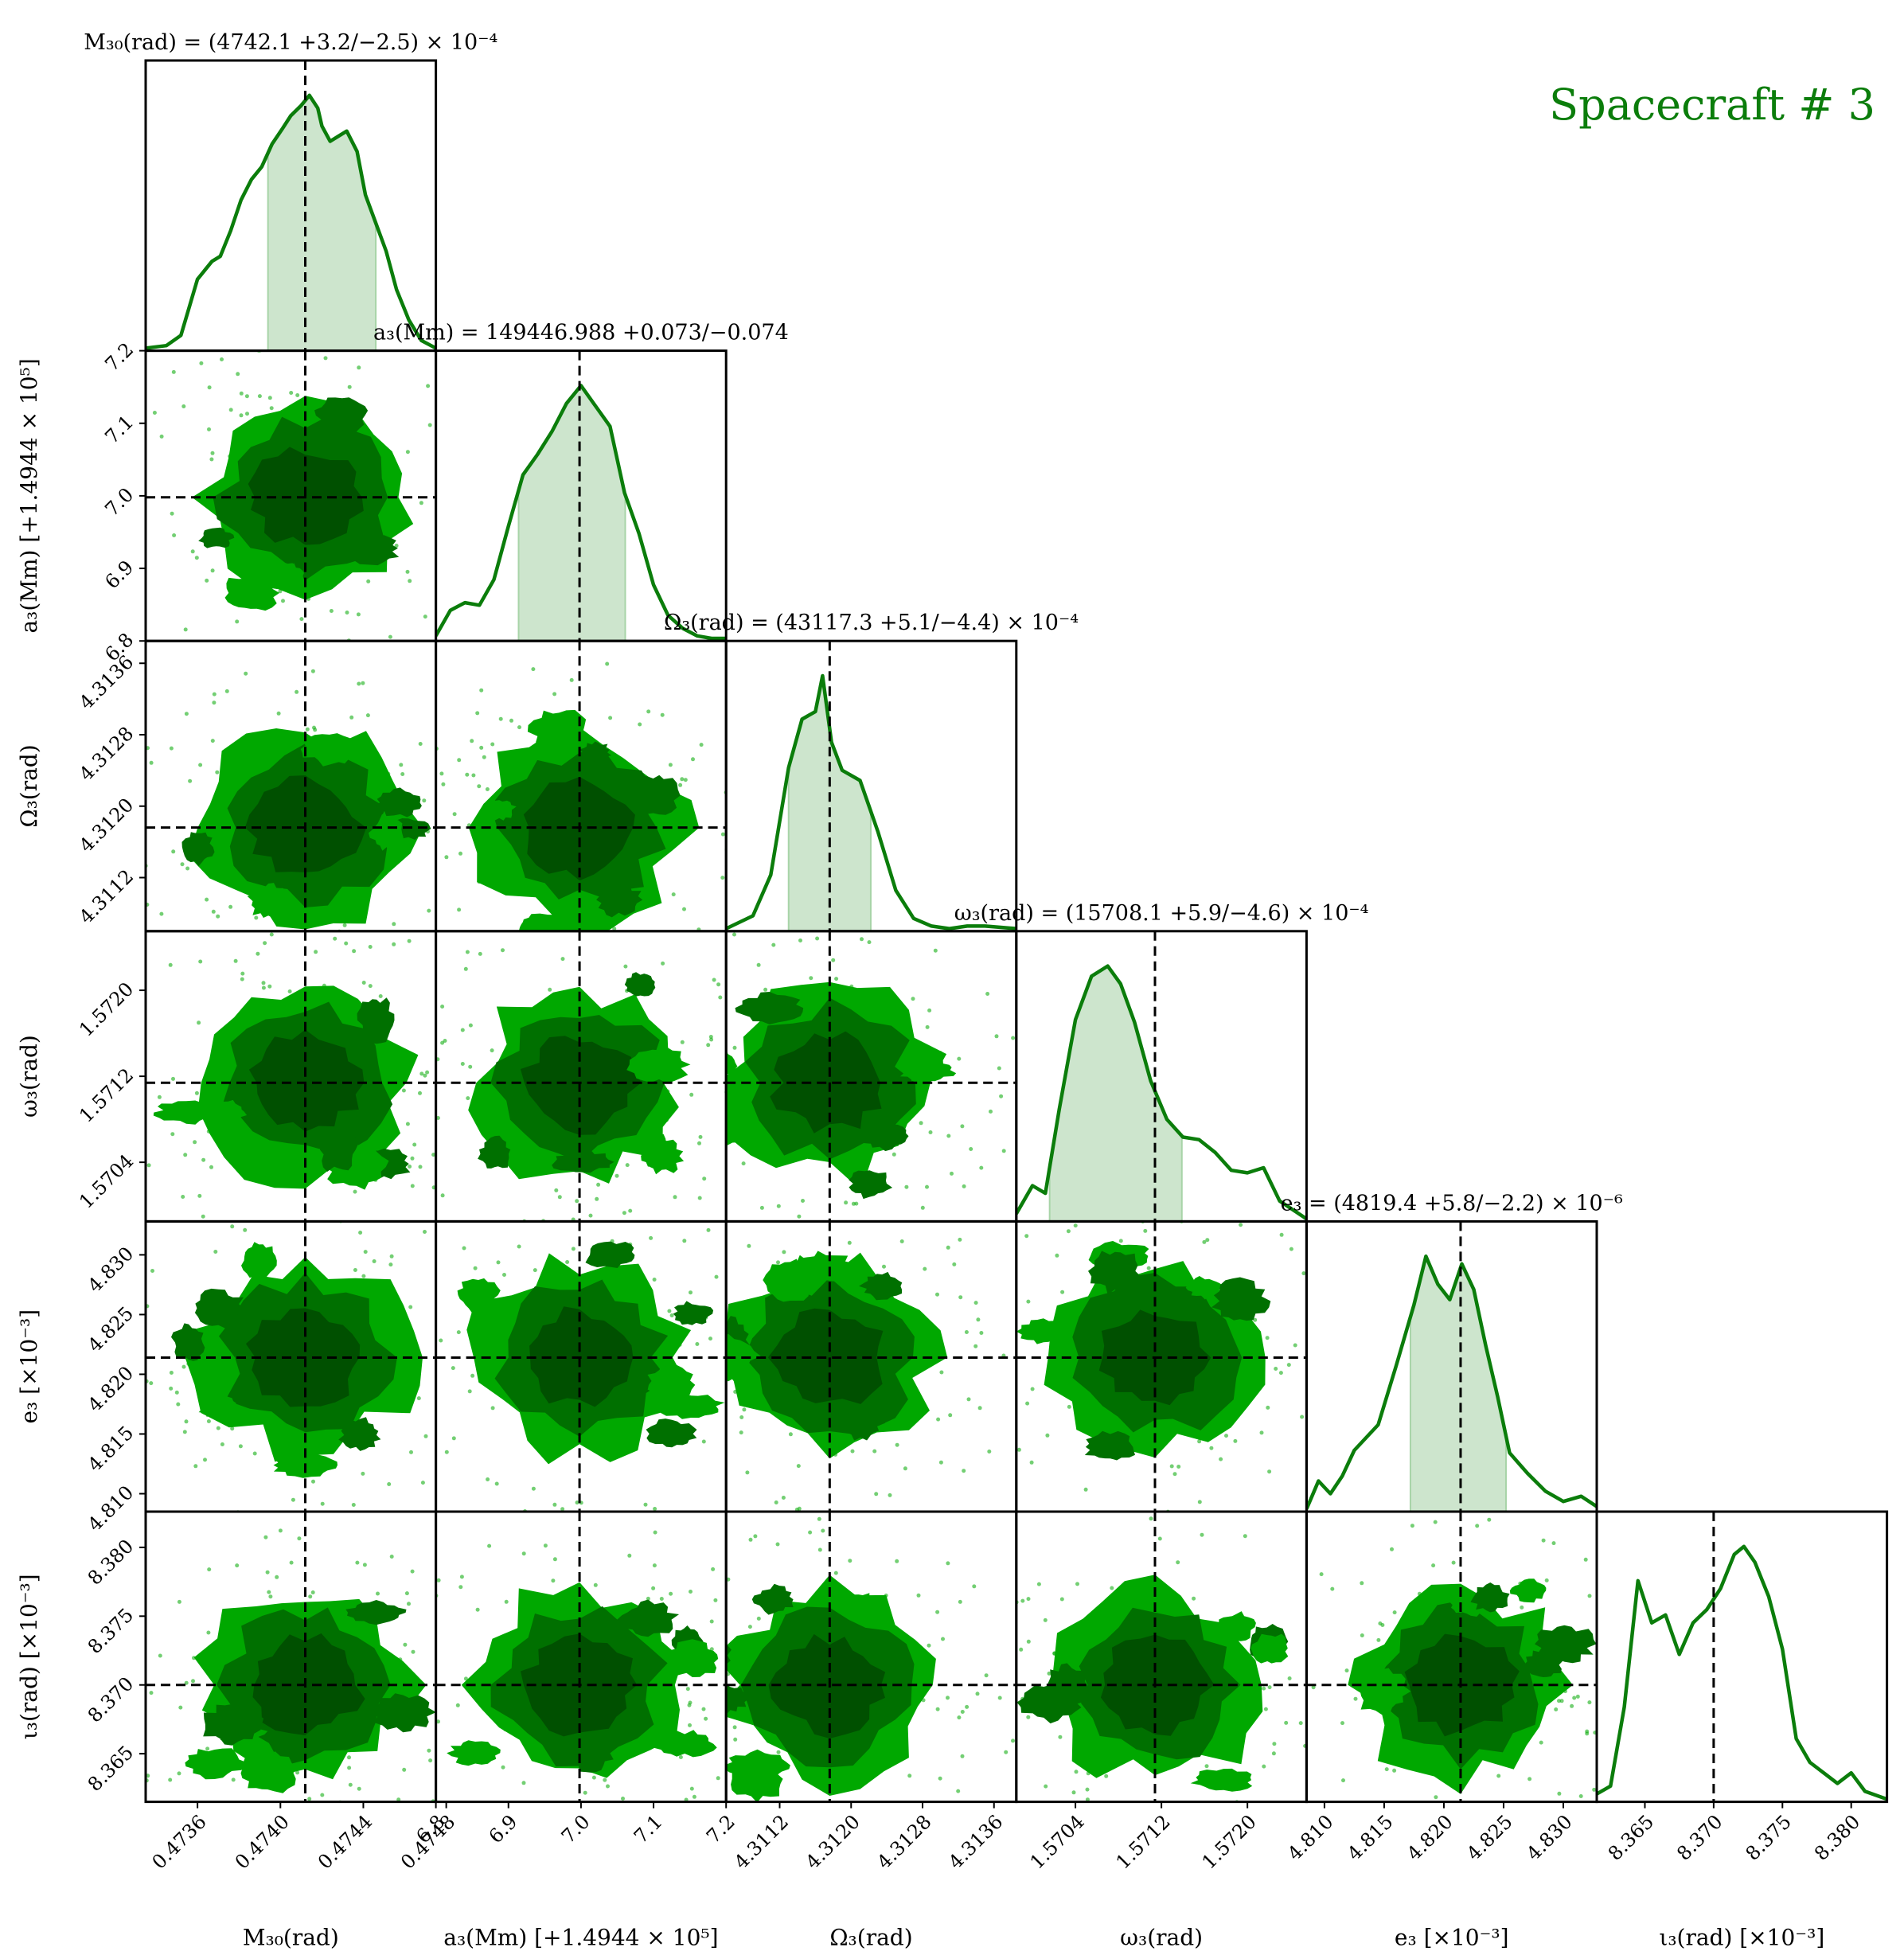 This screenshot has width=1904, height=1955. I want to click on panel-Omega-iota, so click(871, 1657).